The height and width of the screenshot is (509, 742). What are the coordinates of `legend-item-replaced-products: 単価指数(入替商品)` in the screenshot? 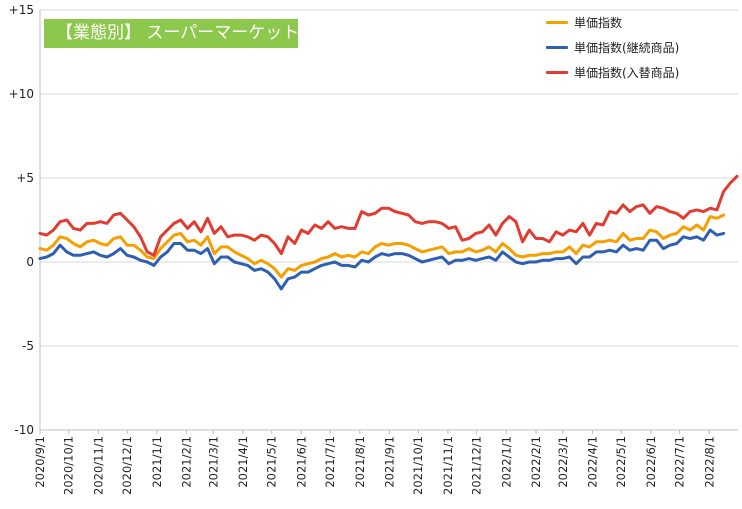 It's located at (612, 72).